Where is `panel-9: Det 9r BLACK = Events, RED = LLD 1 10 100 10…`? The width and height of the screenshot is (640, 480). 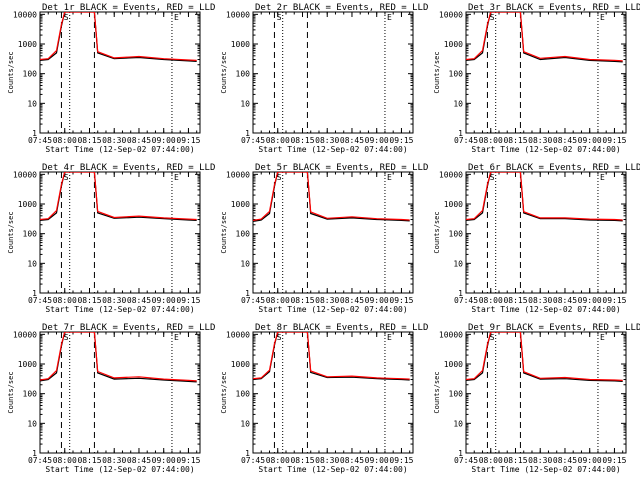 panel-9: Det 9r BLACK = Events, RED = LLD 1 10 100 10… is located at coordinates (536, 398).